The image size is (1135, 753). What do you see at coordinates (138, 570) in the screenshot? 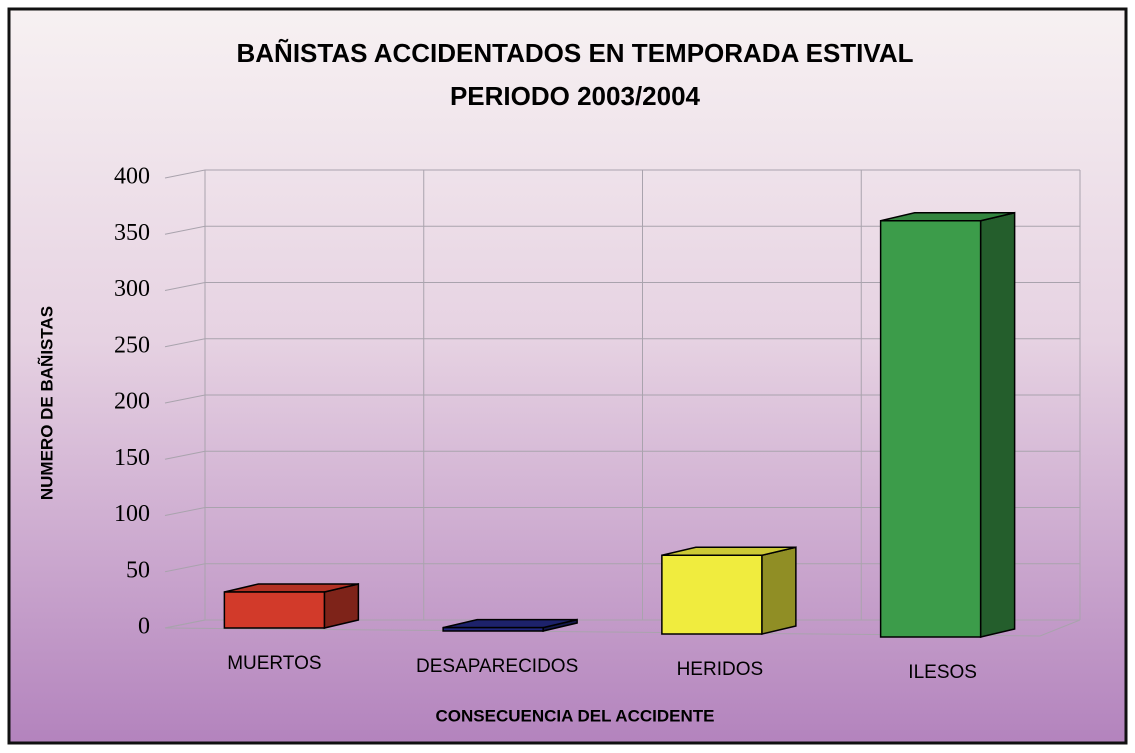
I see `y-tick-label: 50` at bounding box center [138, 570].